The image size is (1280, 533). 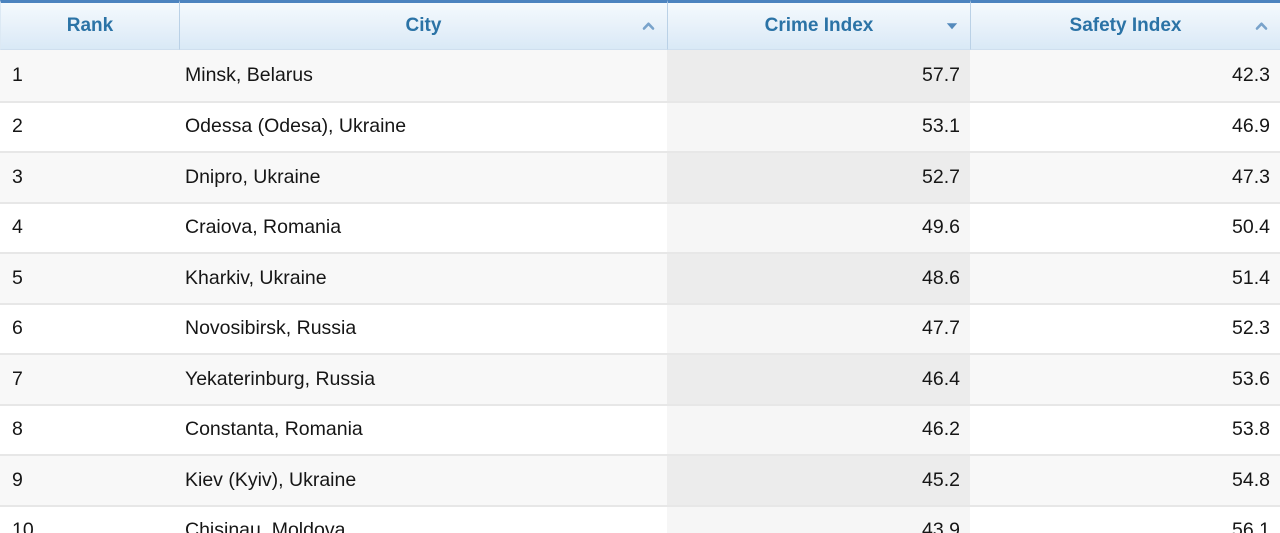 What do you see at coordinates (1125, 75) in the screenshot?
I see `safety-index-cell: 42.3` at bounding box center [1125, 75].